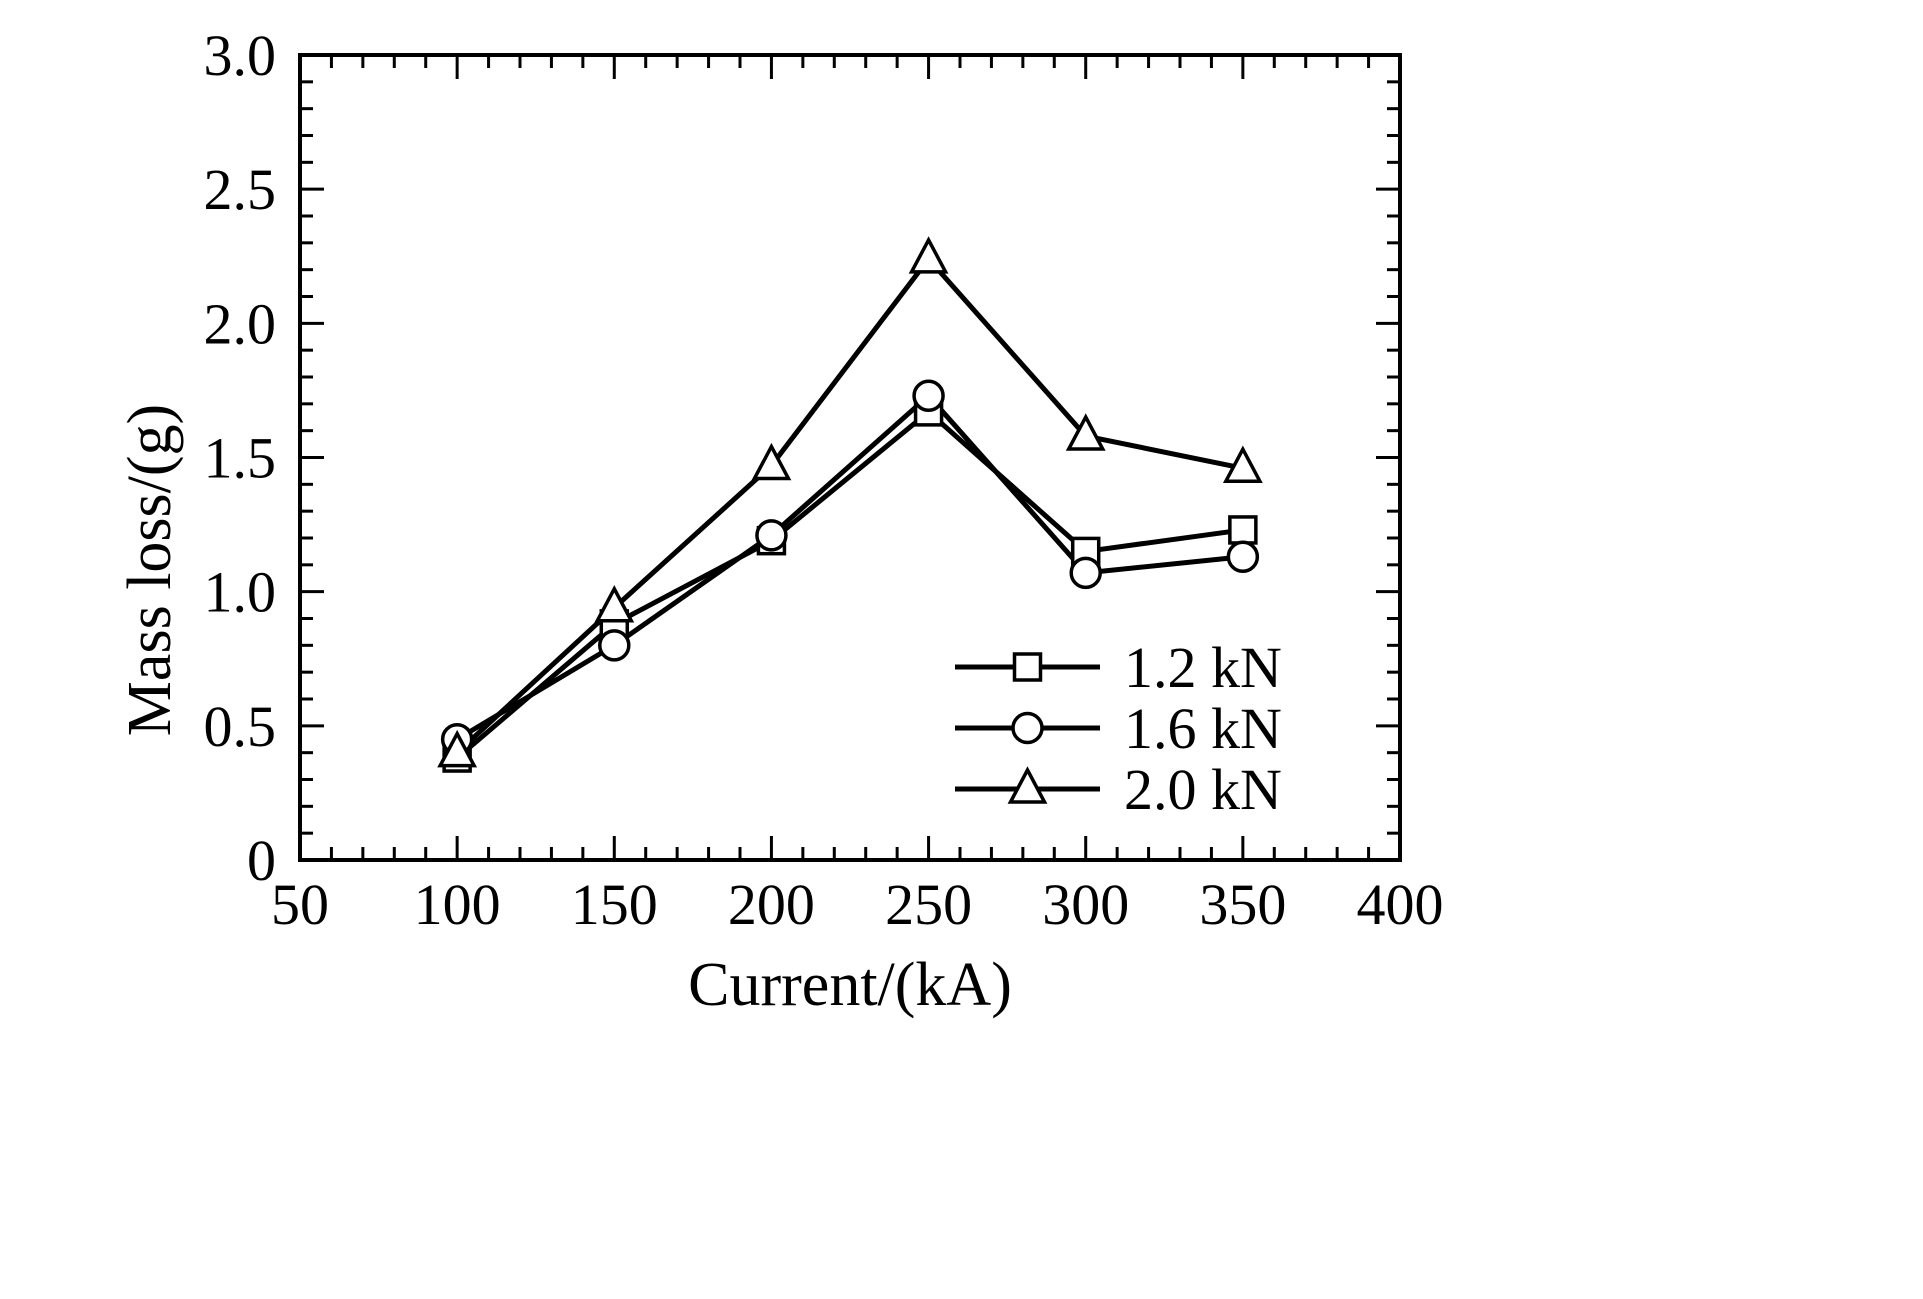 The width and height of the screenshot is (1923, 1299). I want to click on x-tick-label: 200, so click(771, 904).